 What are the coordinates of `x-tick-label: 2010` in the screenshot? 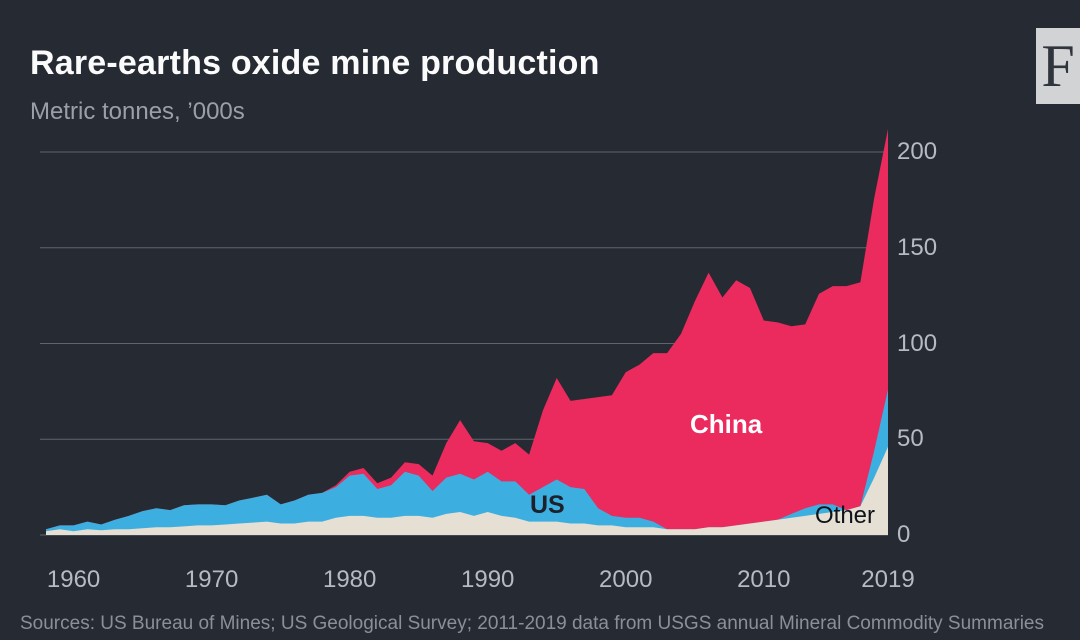 It's located at (764, 579).